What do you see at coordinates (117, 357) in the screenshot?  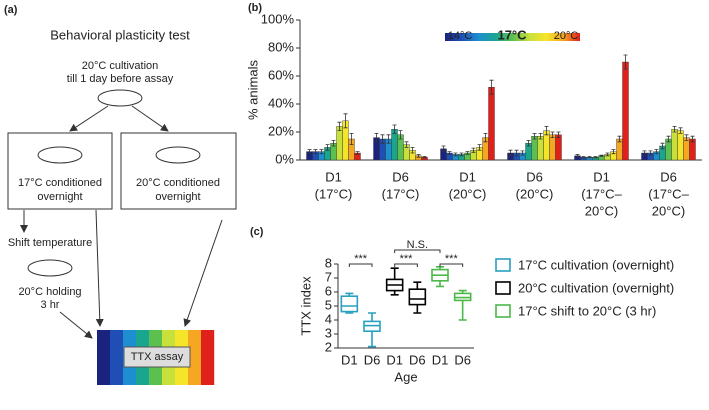 I see `stripe` at bounding box center [117, 357].